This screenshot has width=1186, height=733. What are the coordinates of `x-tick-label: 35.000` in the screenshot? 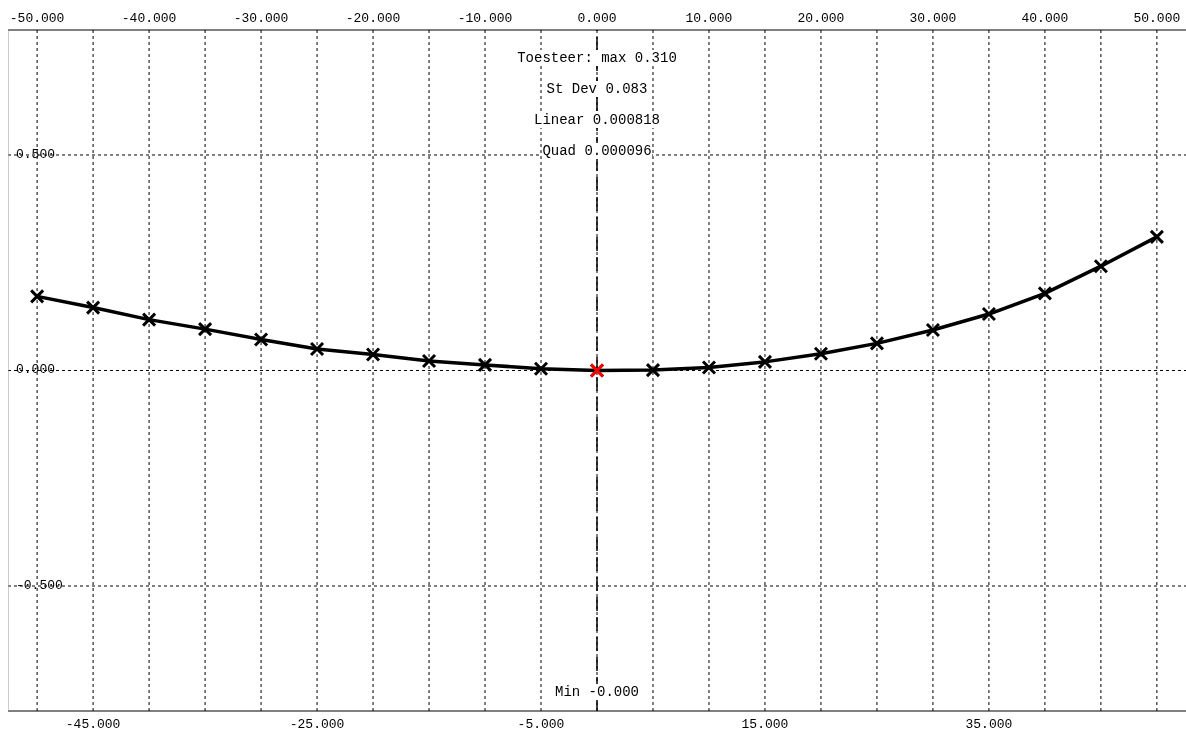 It's located at (989, 725).